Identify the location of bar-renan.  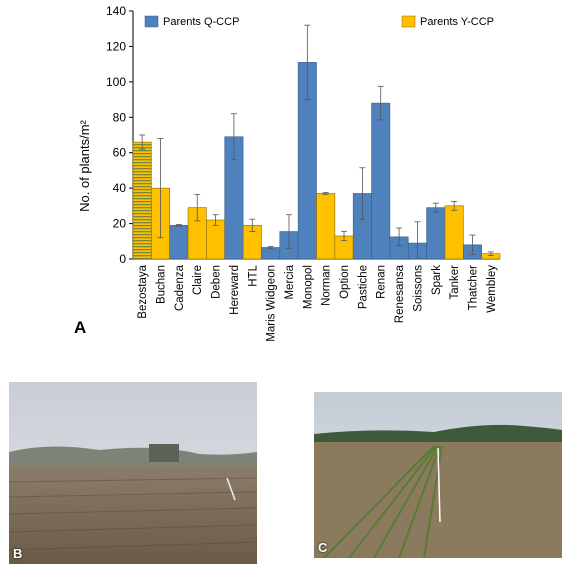
(381, 181).